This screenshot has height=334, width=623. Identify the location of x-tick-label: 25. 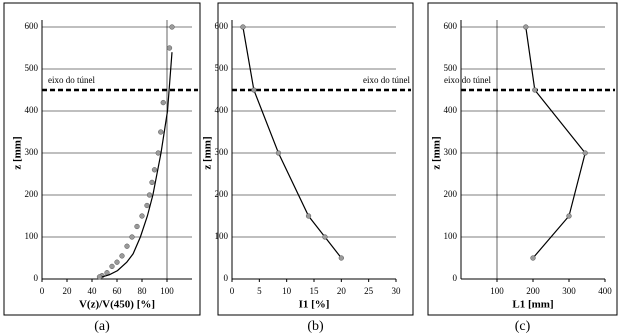
(369, 291).